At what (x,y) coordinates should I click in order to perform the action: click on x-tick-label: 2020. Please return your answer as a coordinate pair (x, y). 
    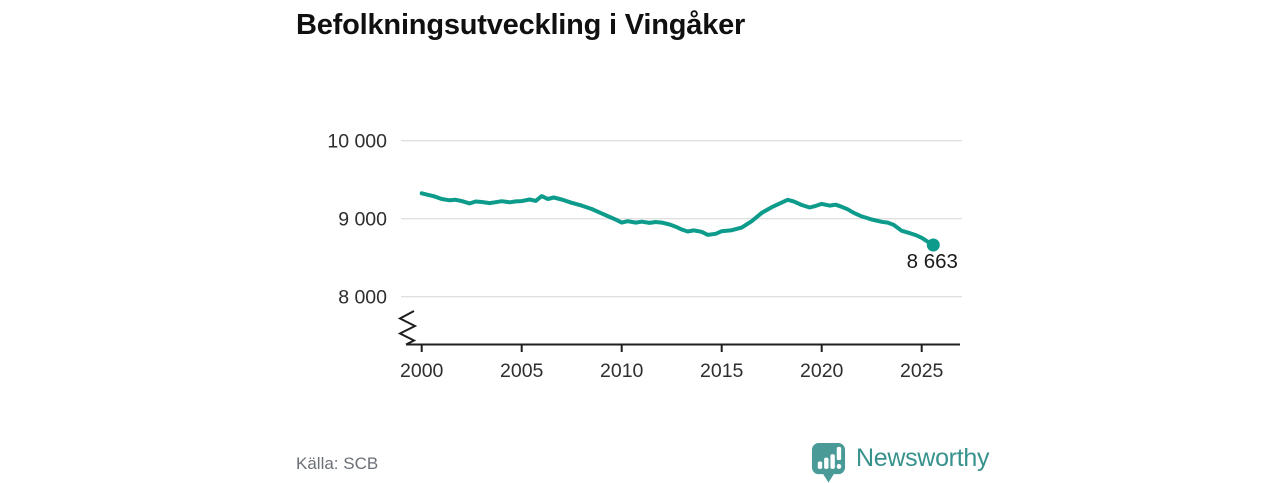
    Looking at the image, I should click on (822, 371).